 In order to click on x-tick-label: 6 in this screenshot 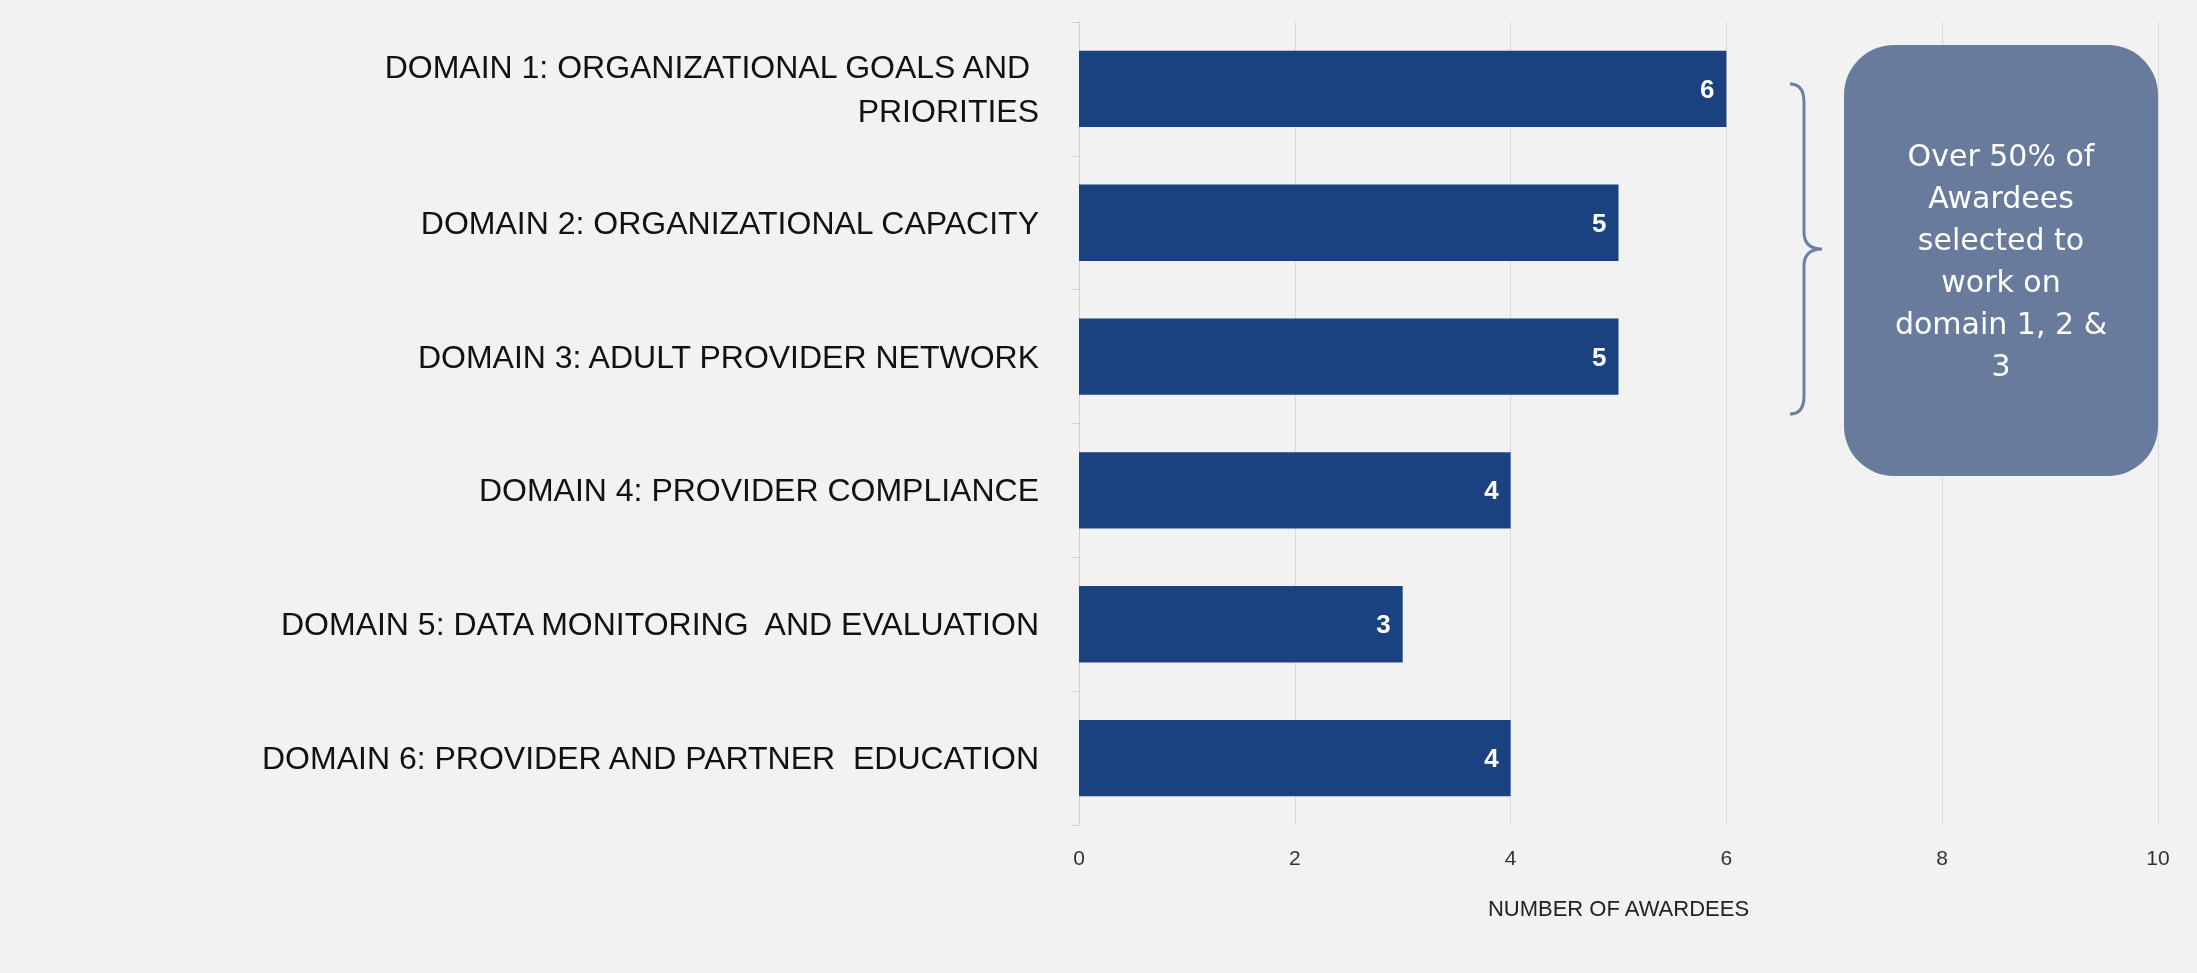, I will do `click(1726, 857)`.